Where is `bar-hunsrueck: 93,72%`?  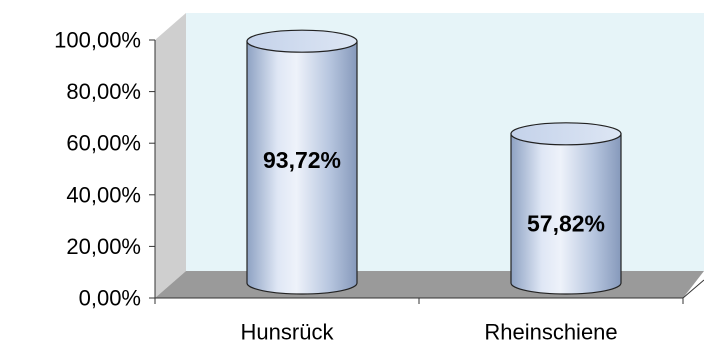
bar-hunsrueck: 93,72% is located at coordinates (302, 162).